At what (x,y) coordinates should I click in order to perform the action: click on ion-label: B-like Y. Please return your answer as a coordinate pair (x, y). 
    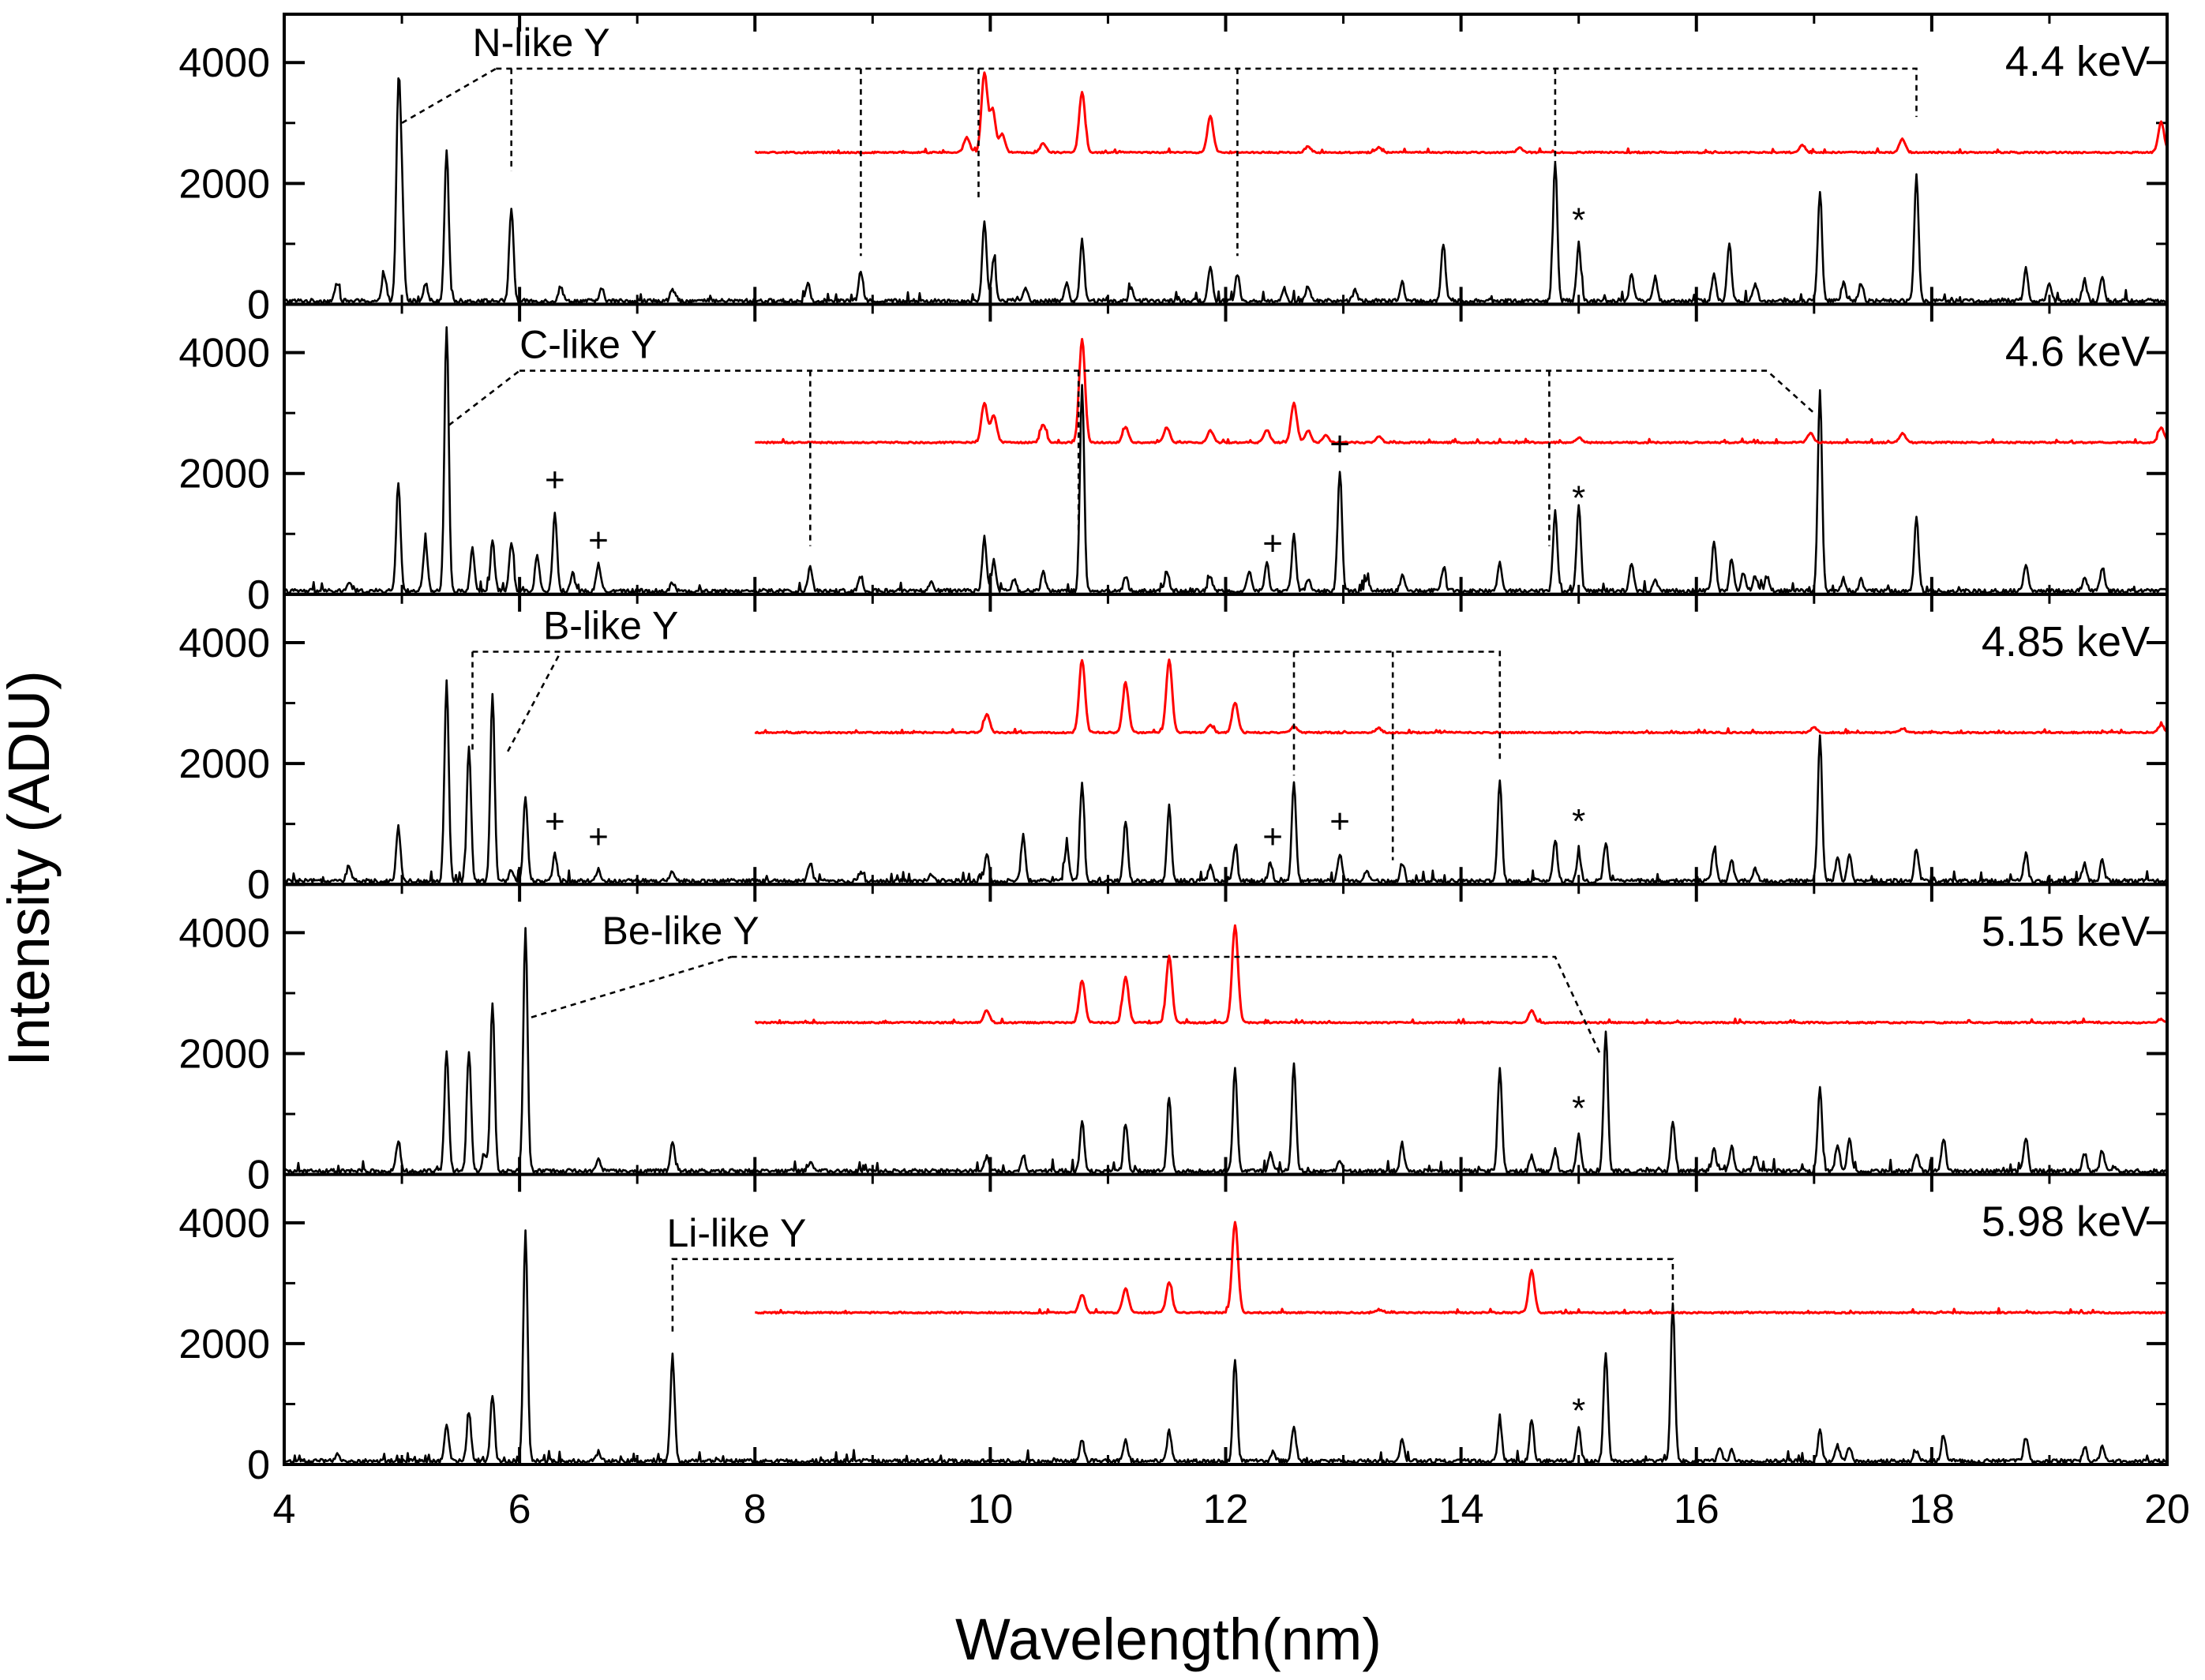
    Looking at the image, I should click on (610, 626).